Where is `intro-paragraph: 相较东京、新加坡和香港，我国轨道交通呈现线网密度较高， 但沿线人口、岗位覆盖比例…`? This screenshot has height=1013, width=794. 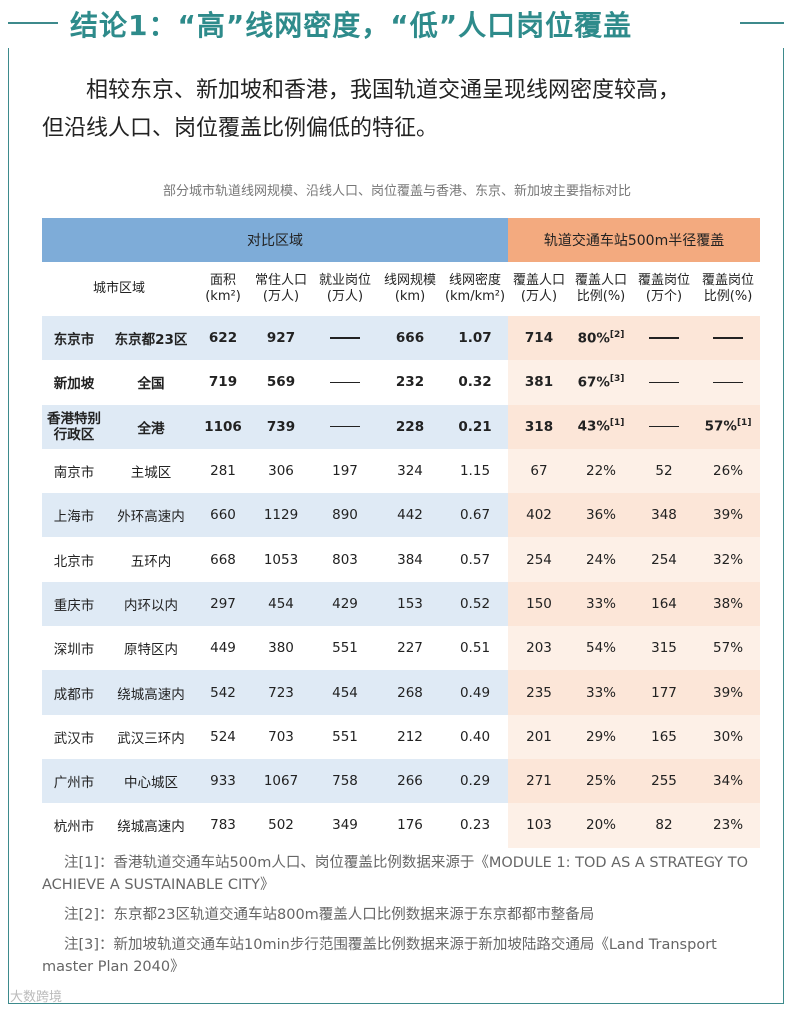 intro-paragraph: 相较东京、新加坡和香港，我国轨道交通呈现线网密度较高， 但沿线人口、岗位覆盖比例… is located at coordinates (402, 110).